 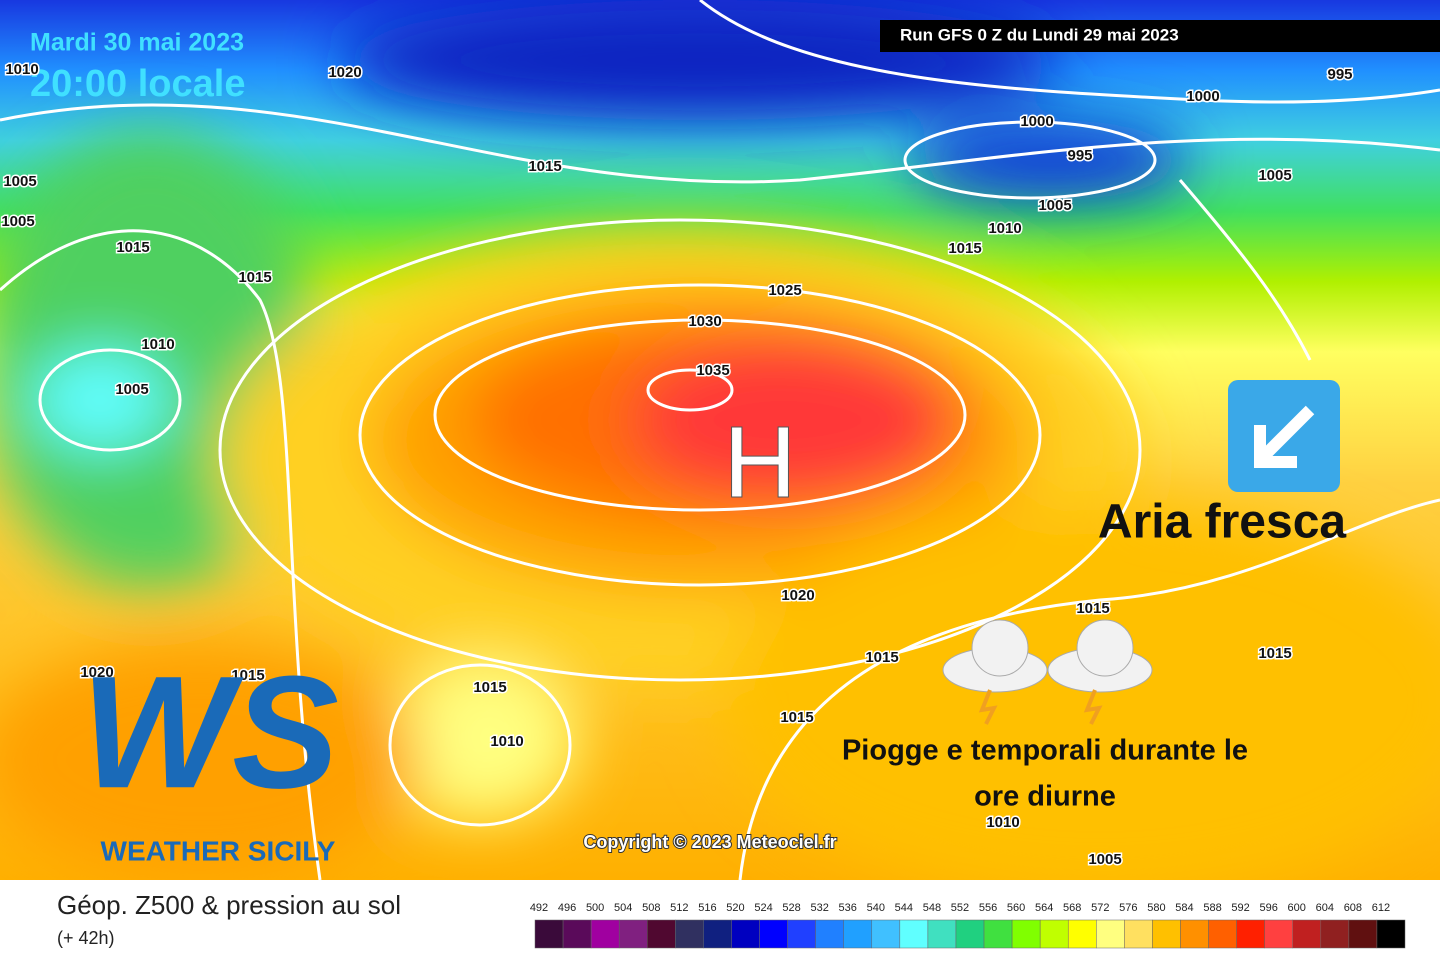 I want to click on storm-icons, so click(x=1047, y=672).